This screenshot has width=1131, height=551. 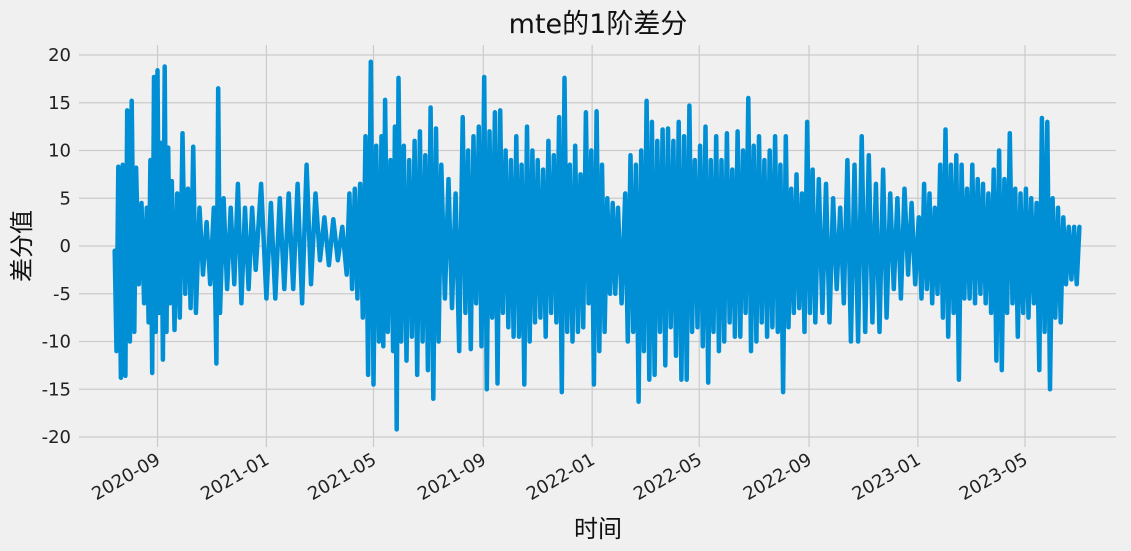 What do you see at coordinates (56, 437) in the screenshot?
I see `y-tick-label: -20` at bounding box center [56, 437].